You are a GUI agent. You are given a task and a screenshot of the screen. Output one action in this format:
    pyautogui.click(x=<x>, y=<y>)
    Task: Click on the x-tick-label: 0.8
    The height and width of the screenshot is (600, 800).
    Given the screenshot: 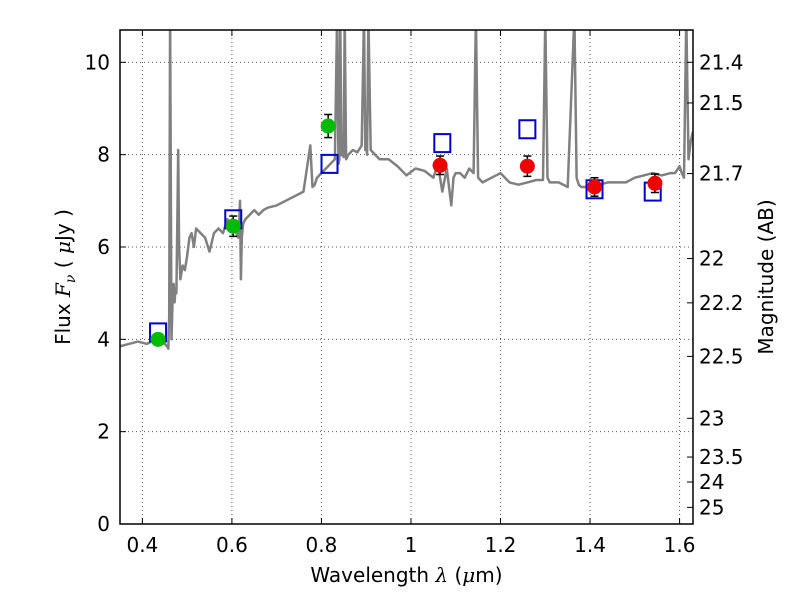 What is the action you would take?
    pyautogui.click(x=322, y=545)
    